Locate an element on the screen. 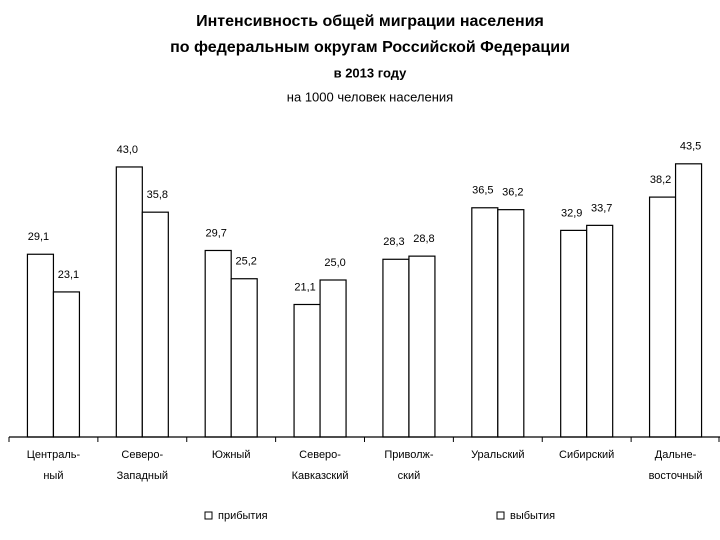  value-label: 28,3 is located at coordinates (393, 242).